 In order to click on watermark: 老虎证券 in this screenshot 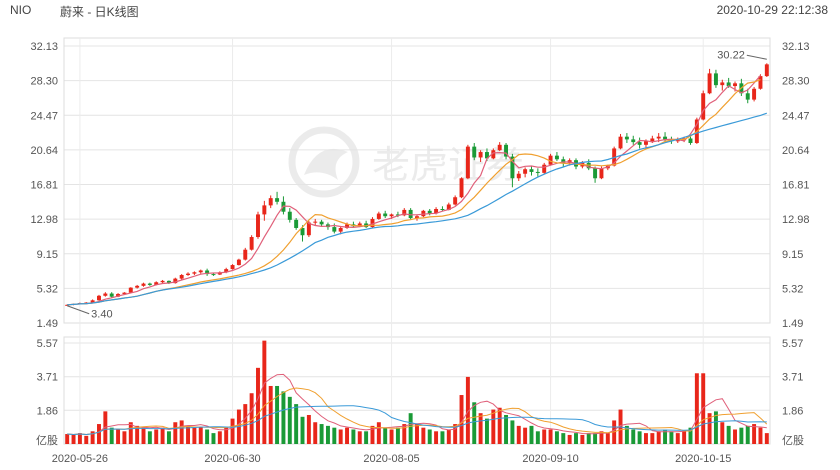, I will do `click(406, 162)`.